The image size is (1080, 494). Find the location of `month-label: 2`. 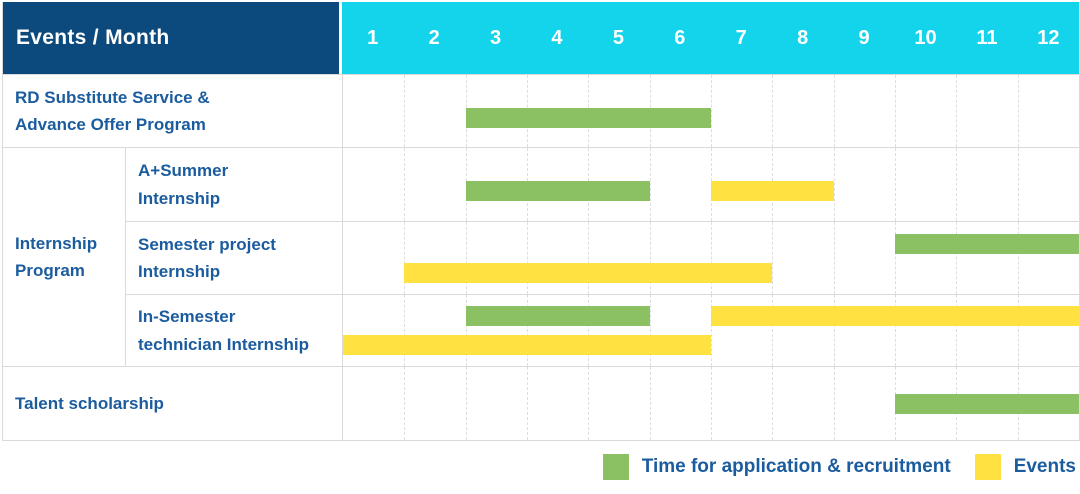

month-label: 2 is located at coordinates (434, 37).